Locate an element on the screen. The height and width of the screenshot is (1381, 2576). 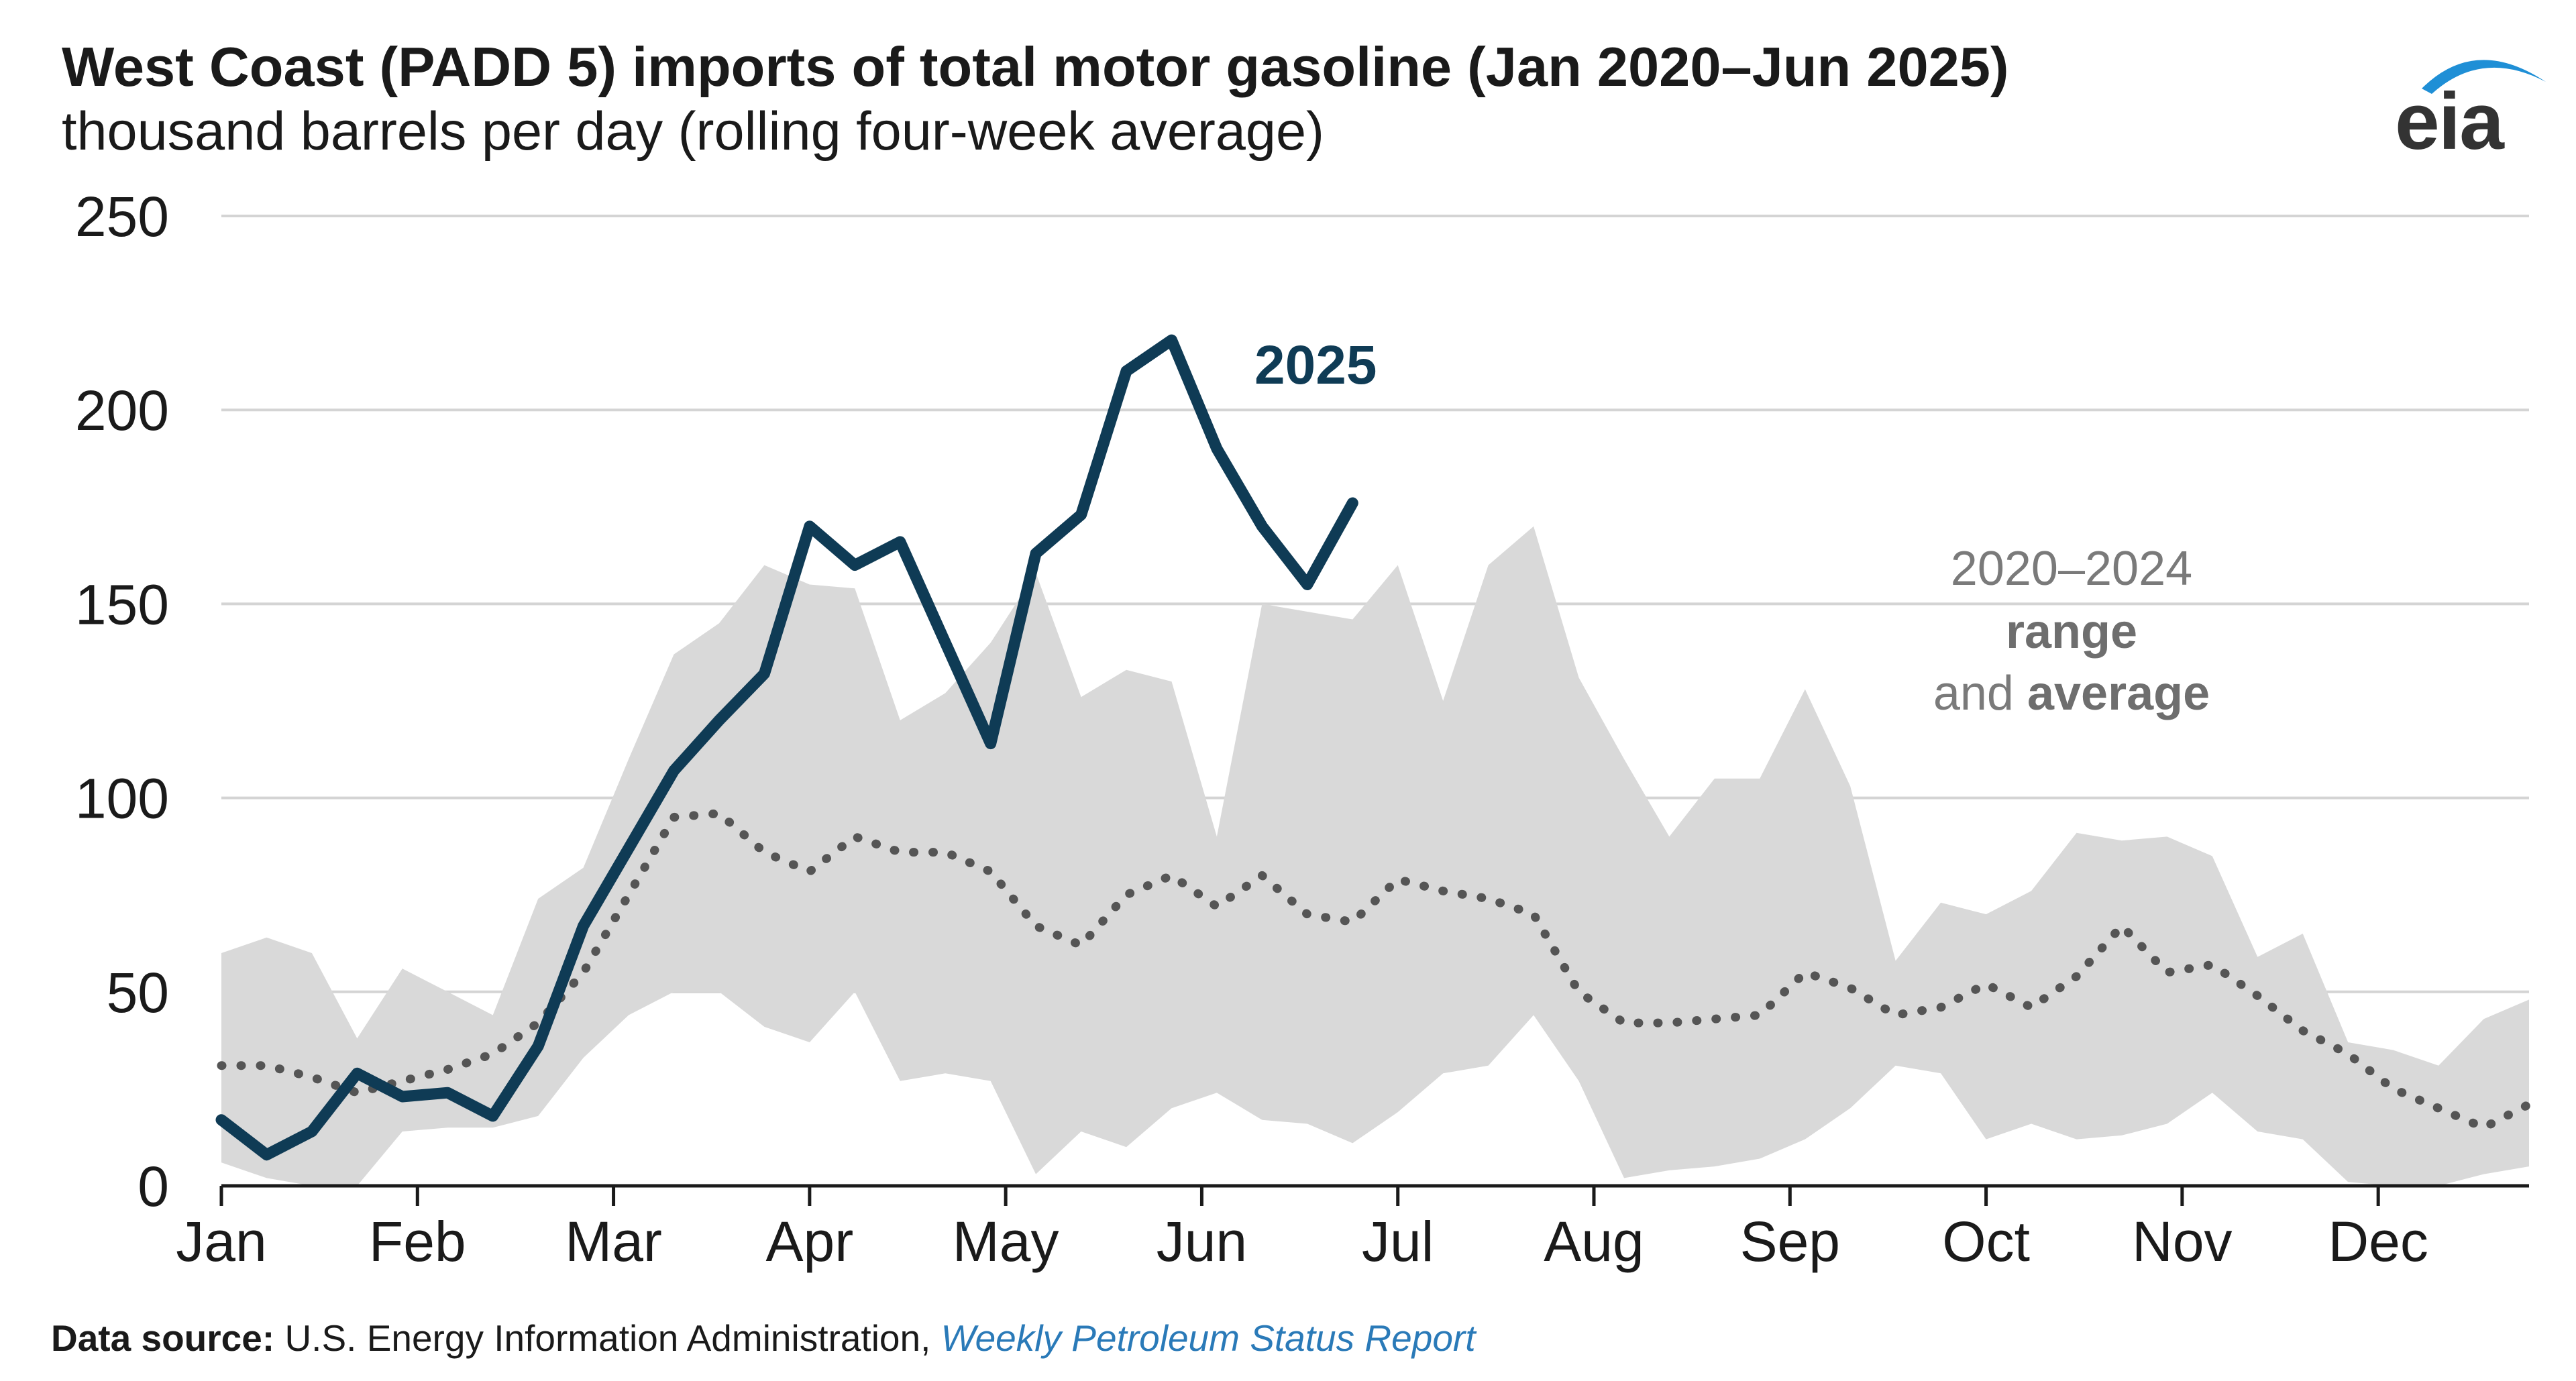
x-tick-label-apr: Apr is located at coordinates (810, 1241).